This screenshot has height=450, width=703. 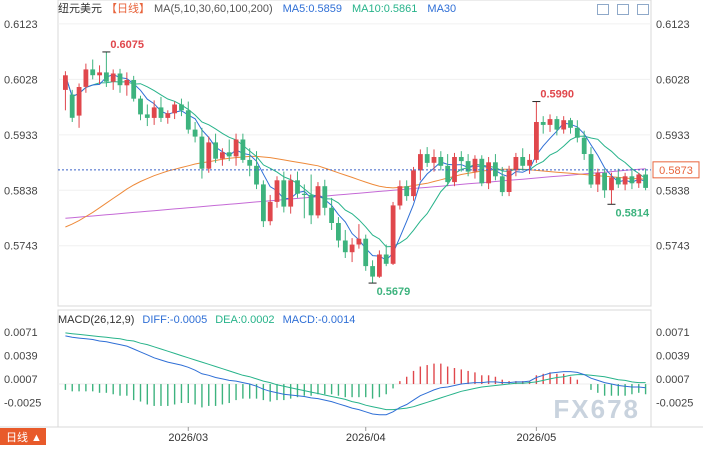 What do you see at coordinates (557, 95) in the screenshot?
I see `high-annotation: 0.5990` at bounding box center [557, 95].